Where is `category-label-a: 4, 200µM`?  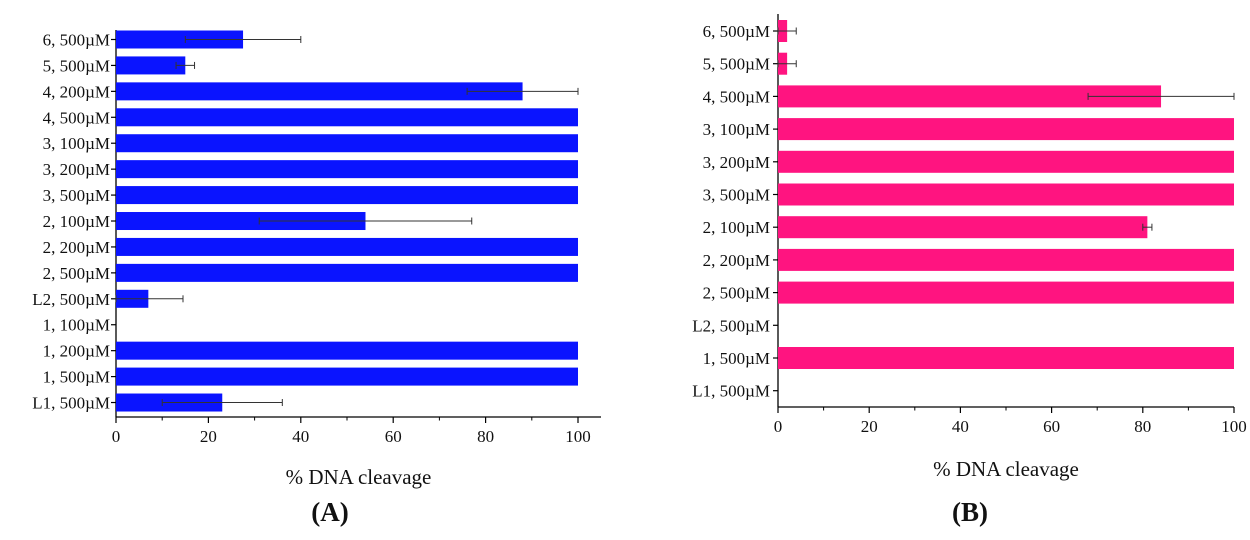
category-label-a: 4, 200µM is located at coordinates (76, 91).